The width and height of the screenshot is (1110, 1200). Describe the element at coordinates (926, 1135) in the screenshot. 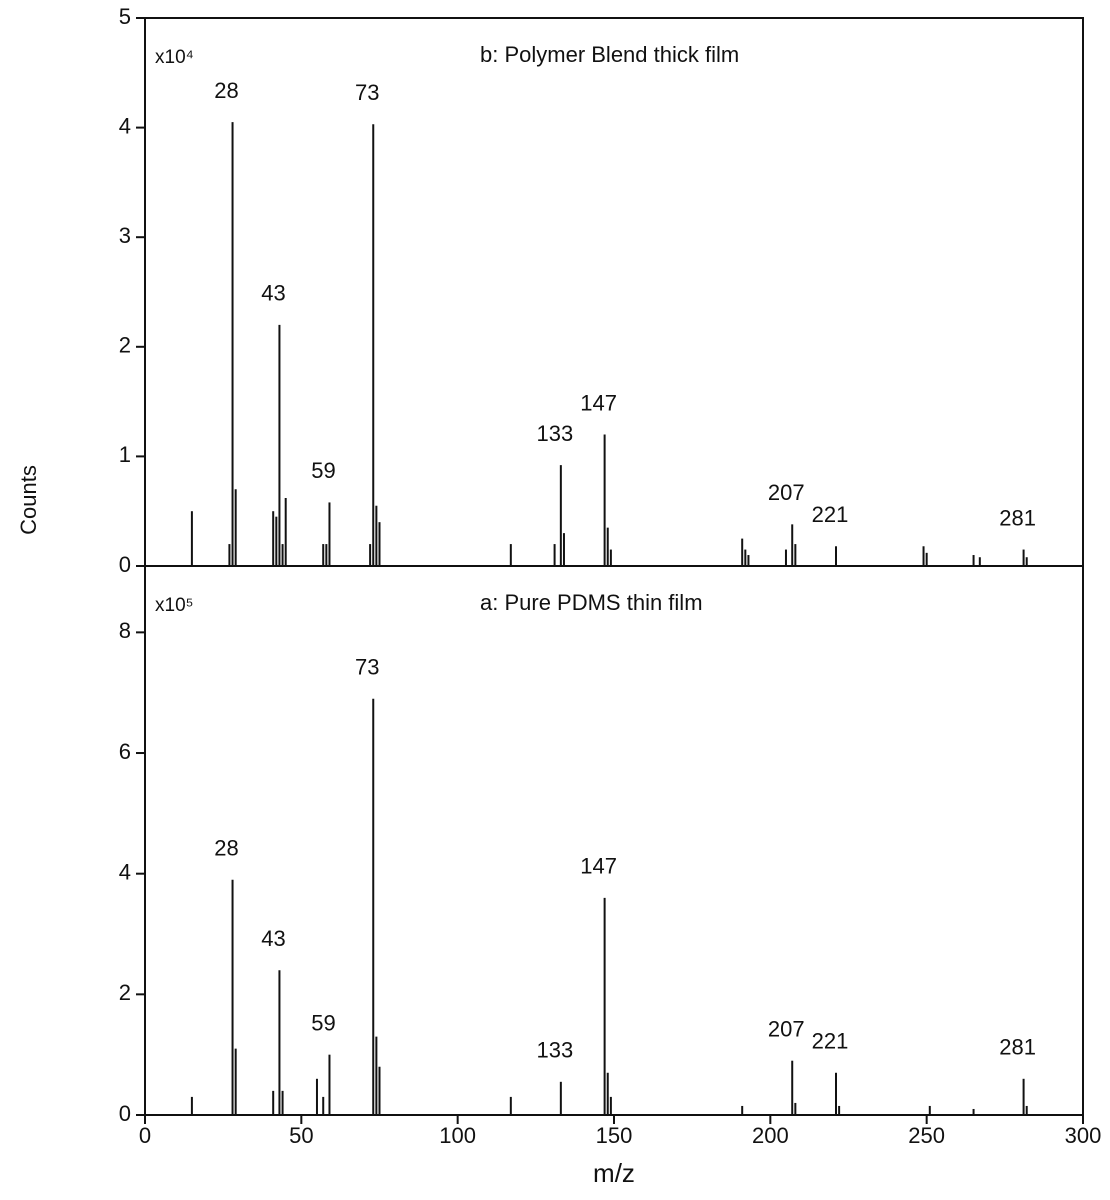

I see `x-tick-label: 250` at that location.